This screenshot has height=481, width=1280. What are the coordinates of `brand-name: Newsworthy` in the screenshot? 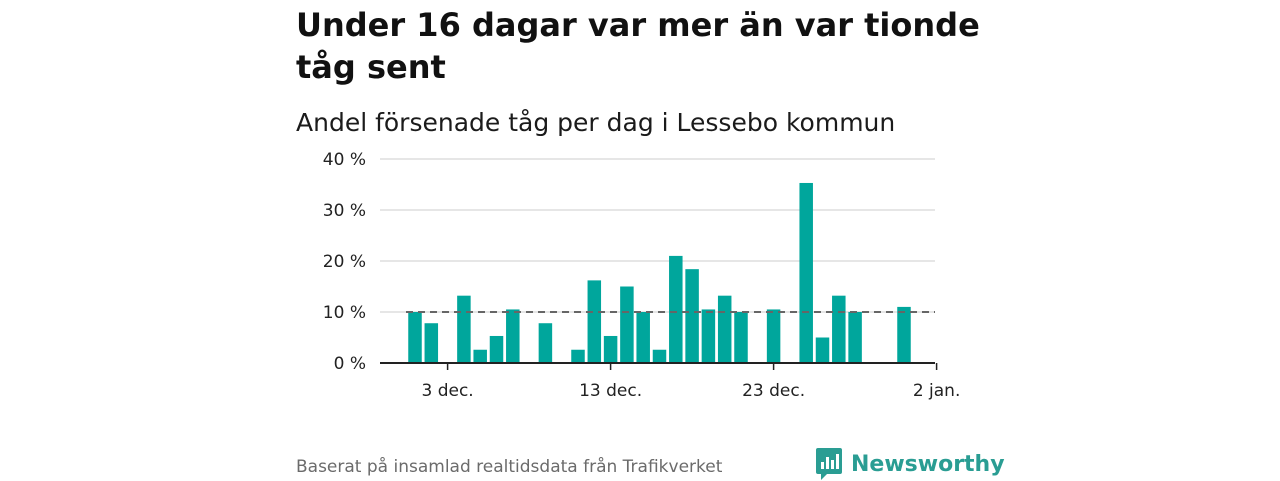 It's located at (928, 464).